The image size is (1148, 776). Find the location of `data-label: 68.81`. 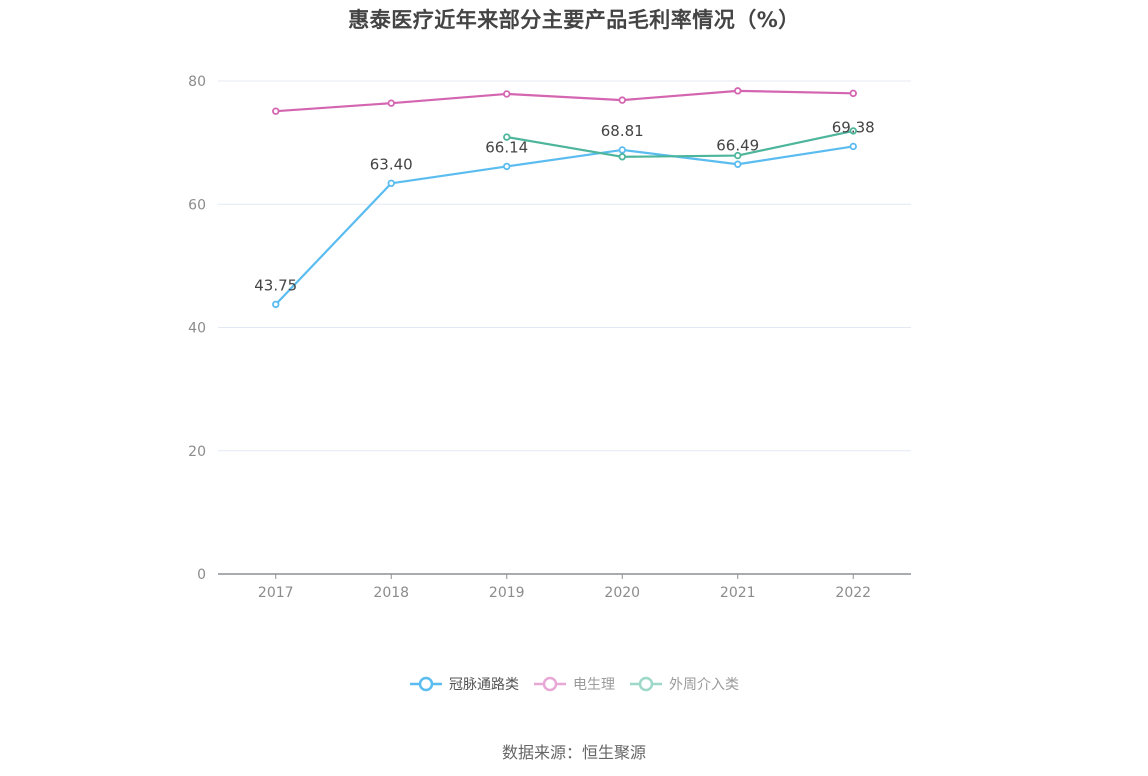

data-label: 68.81 is located at coordinates (622, 131).